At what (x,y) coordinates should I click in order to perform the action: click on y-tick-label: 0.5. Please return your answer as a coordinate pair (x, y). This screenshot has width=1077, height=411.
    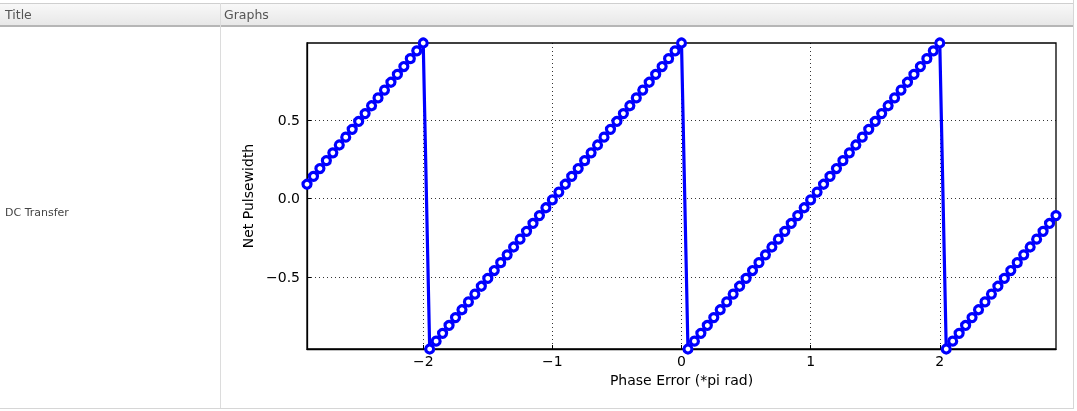
    Looking at the image, I should click on (288, 119).